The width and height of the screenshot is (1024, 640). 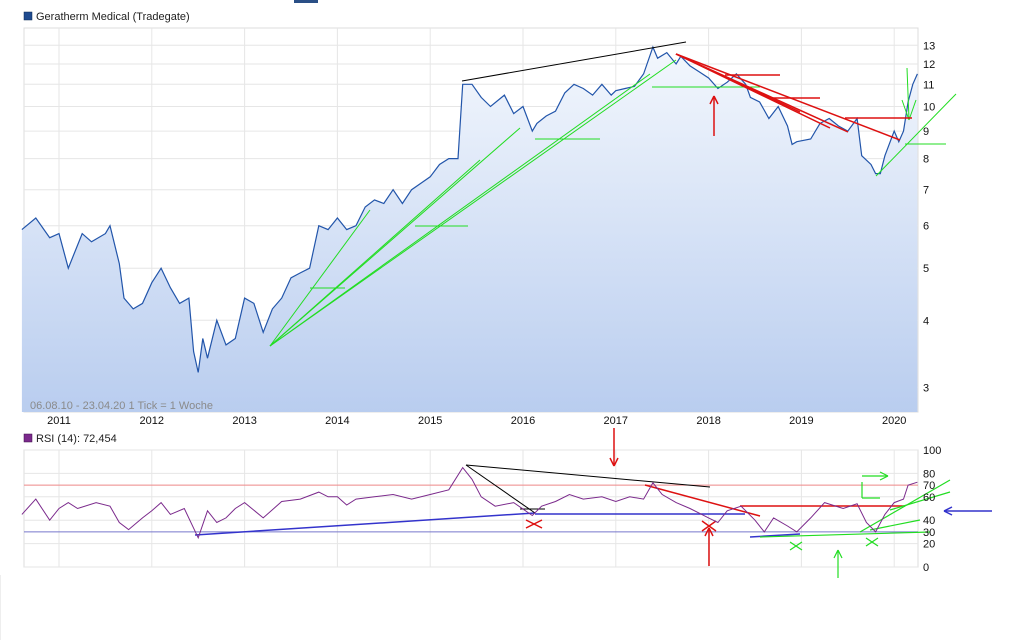 I want to click on price-y-tick-label: 4, so click(x=926, y=321).